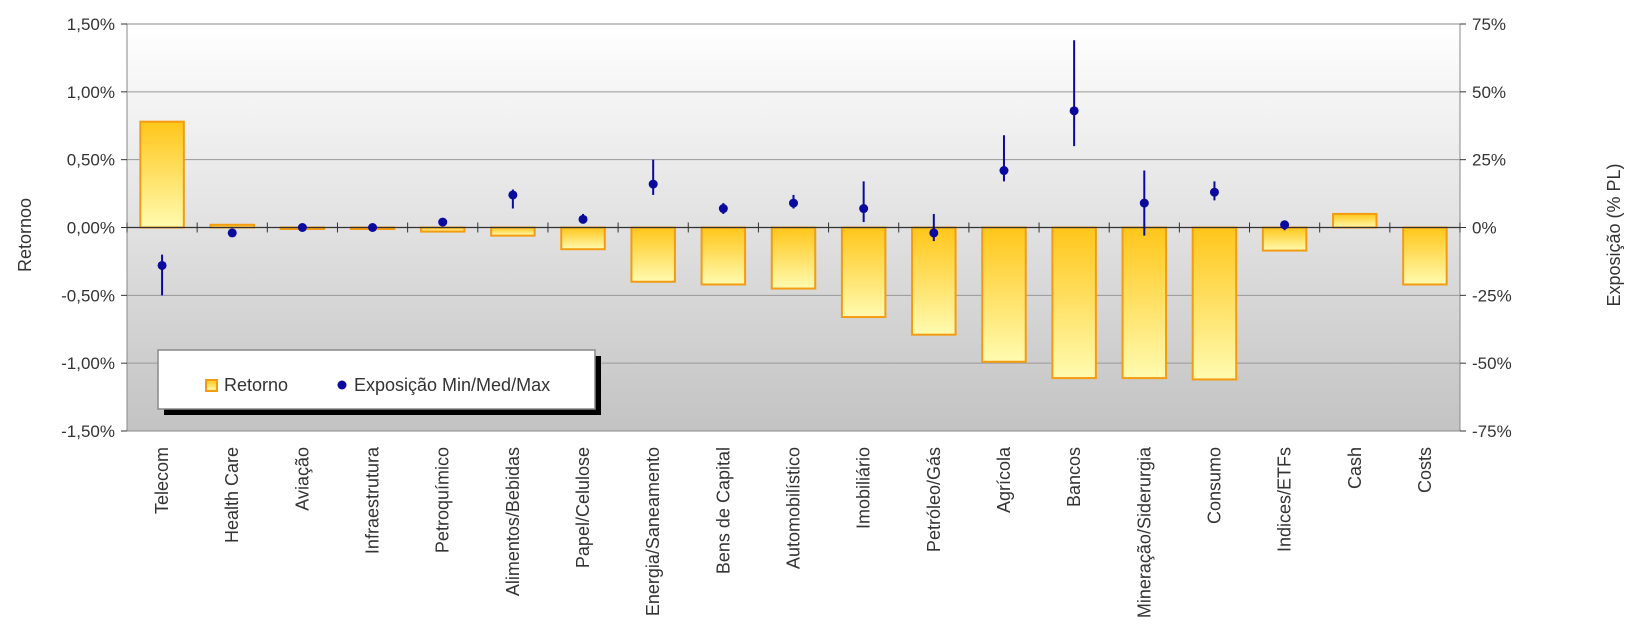  I want to click on right-tick-label: -25%, so click(1492, 295).